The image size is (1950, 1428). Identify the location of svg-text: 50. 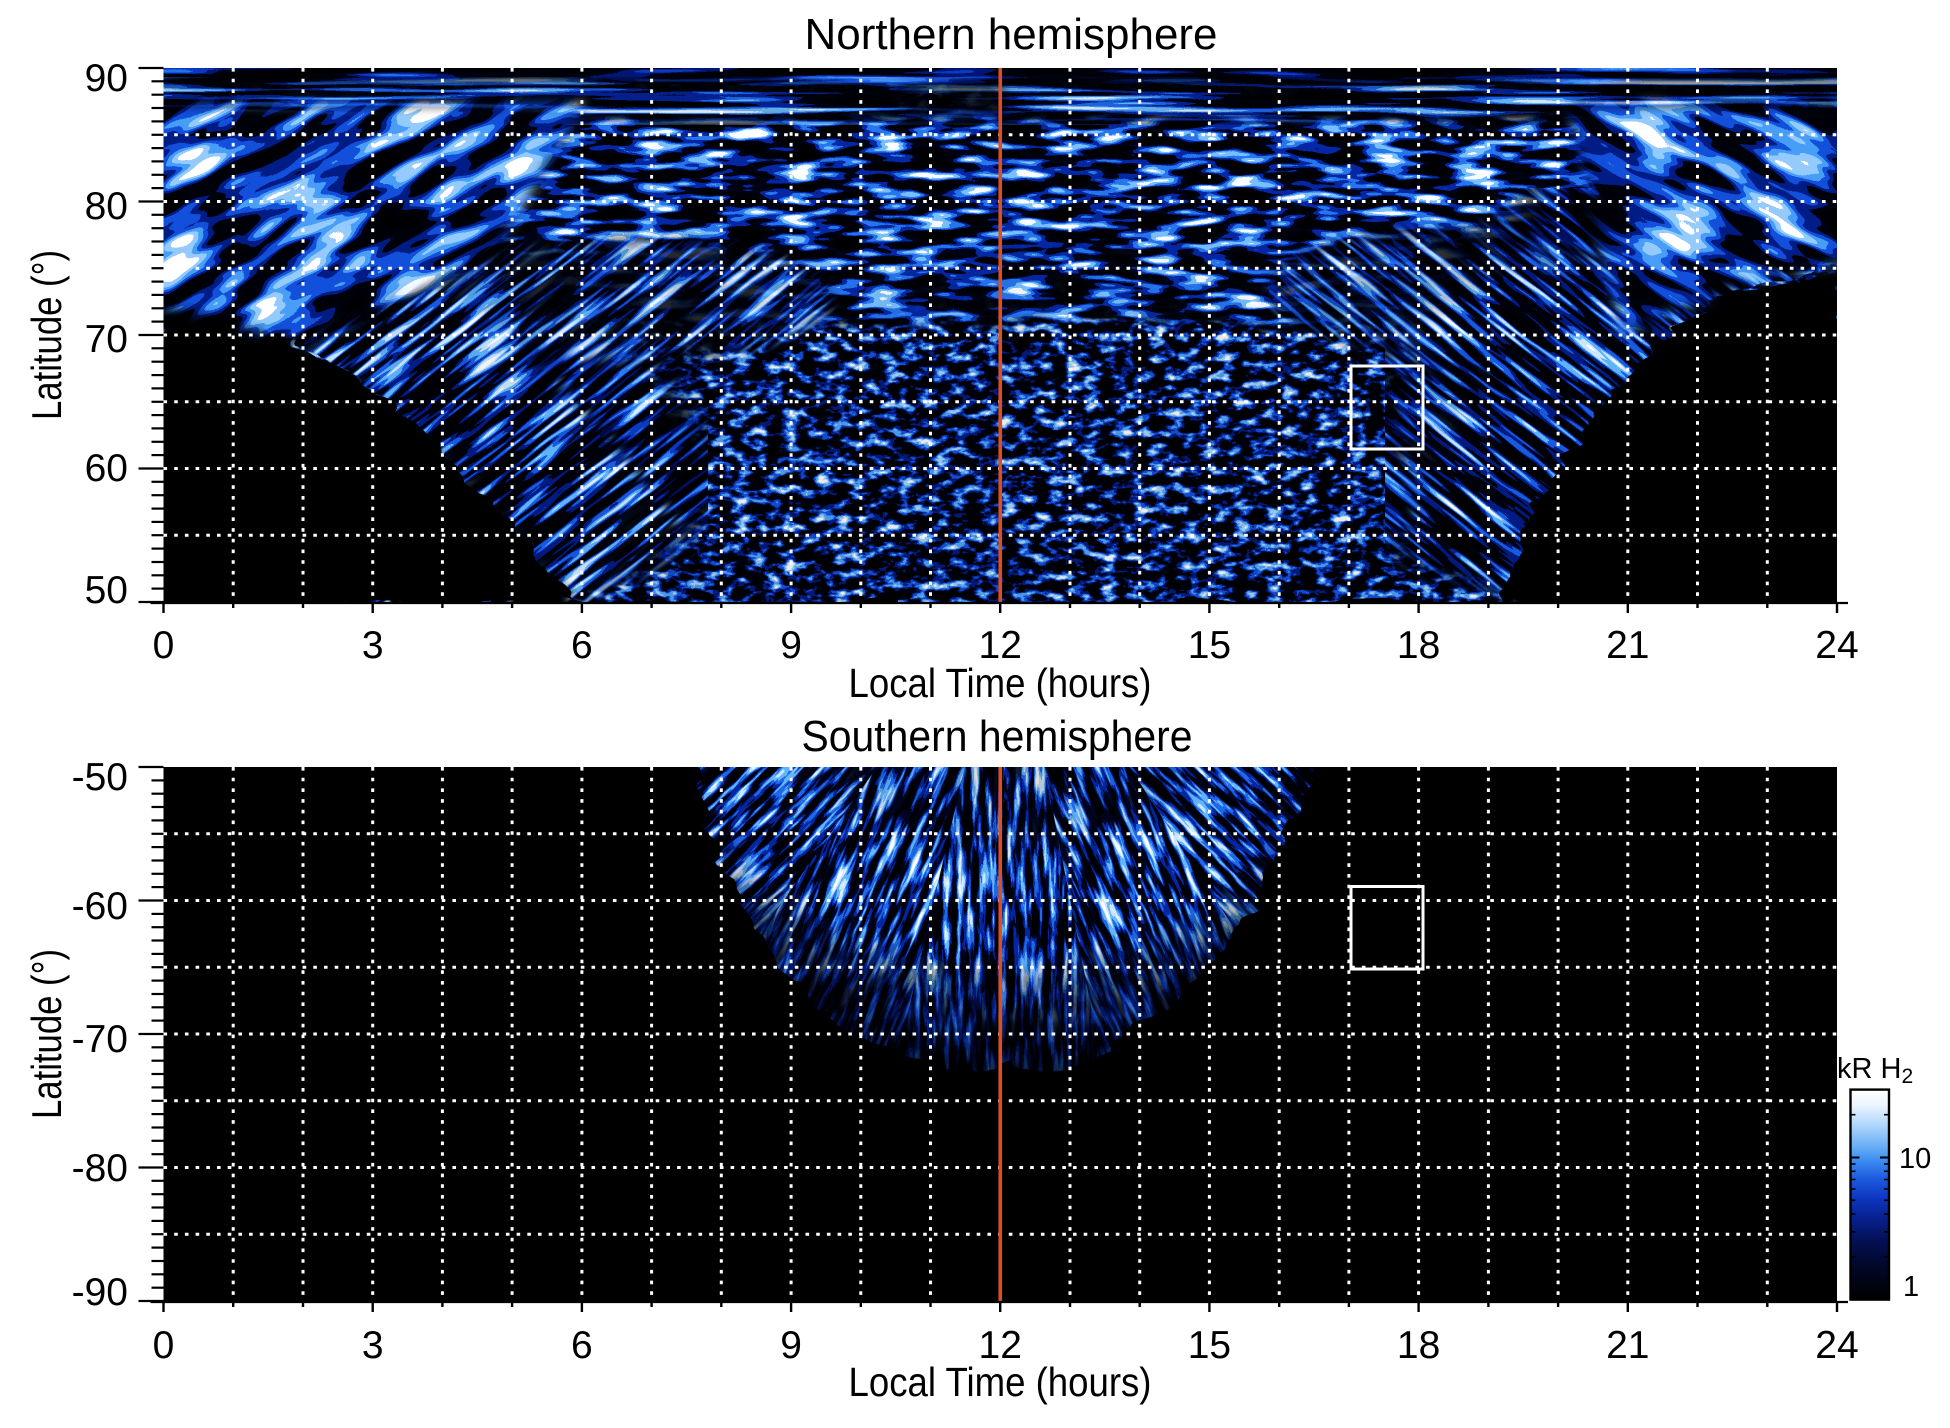
(106, 590).